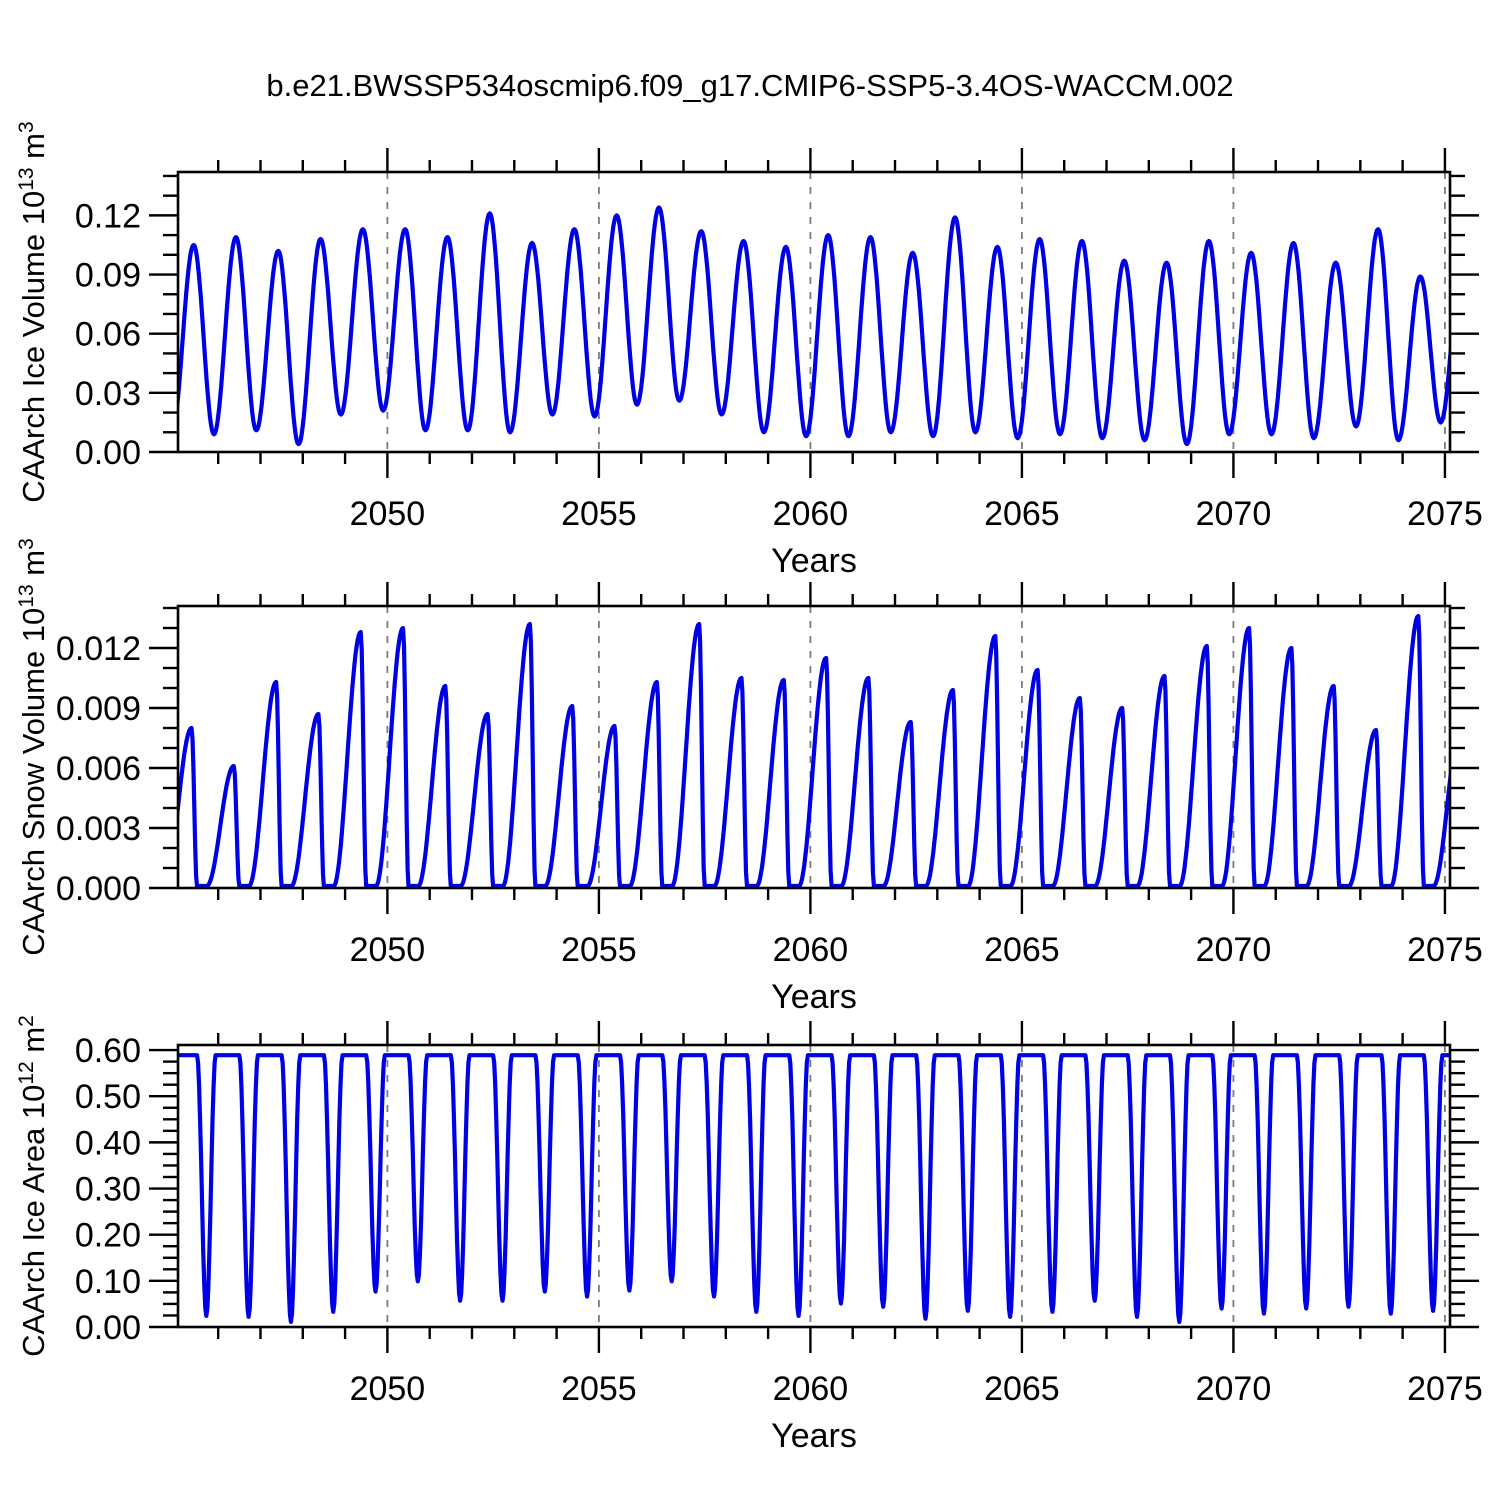 The width and height of the screenshot is (1500, 1500). Describe the element at coordinates (98, 889) in the screenshot. I see `tick-label: 0.000` at that location.